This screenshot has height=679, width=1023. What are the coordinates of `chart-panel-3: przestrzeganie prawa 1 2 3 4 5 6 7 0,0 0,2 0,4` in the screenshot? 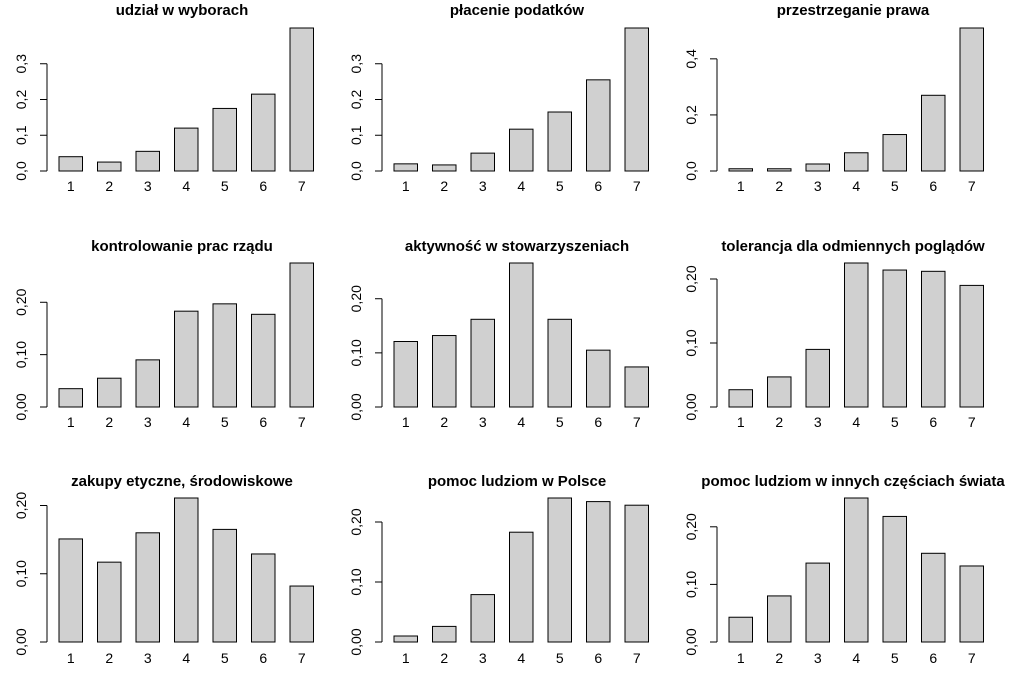 It's located at (833, 98).